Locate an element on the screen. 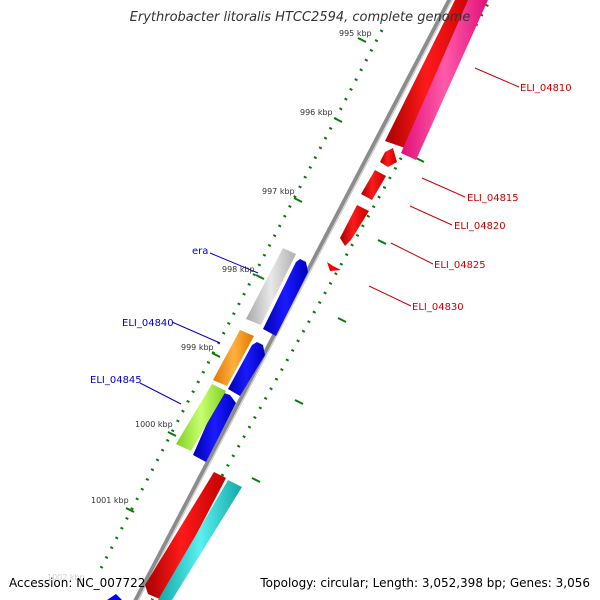  gene-label-04825: ELI_04825 is located at coordinates (460, 265).